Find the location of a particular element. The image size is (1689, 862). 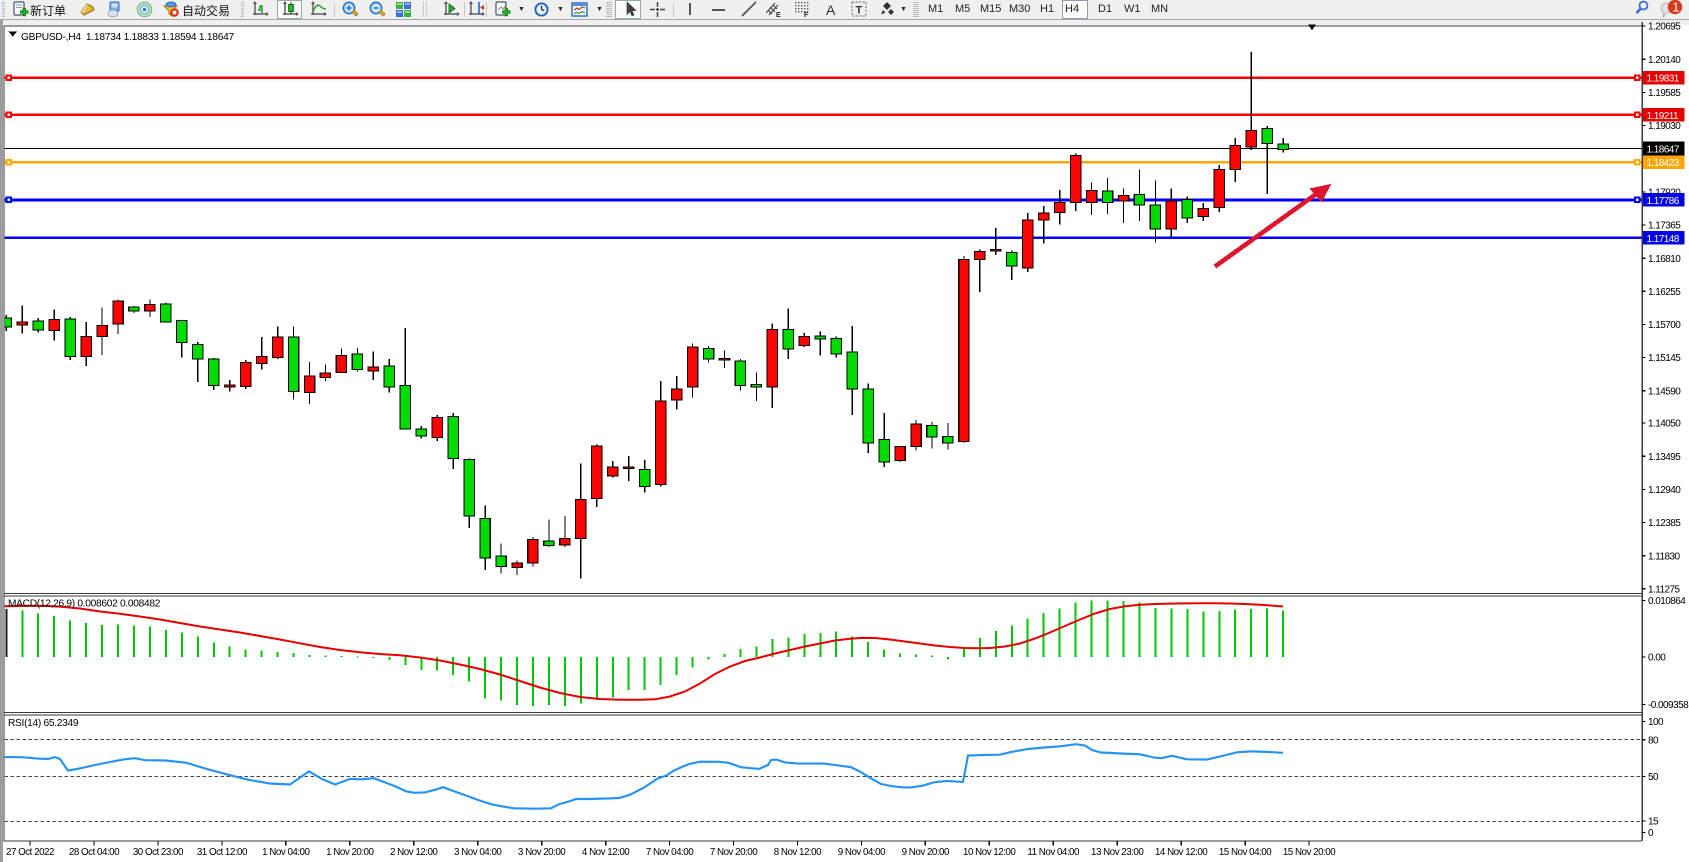

svg-text: T is located at coordinates (859, 11).